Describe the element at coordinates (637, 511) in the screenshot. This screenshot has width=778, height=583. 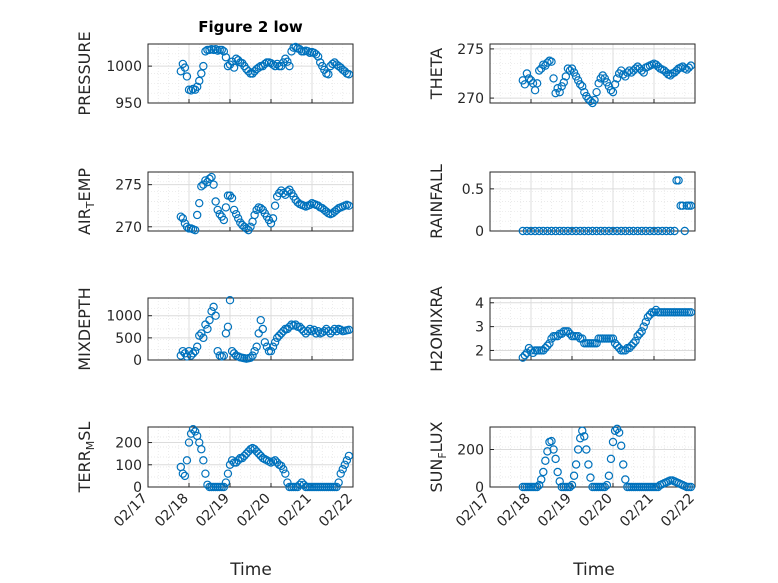
I see `x-tick-label: 02/21` at that location.